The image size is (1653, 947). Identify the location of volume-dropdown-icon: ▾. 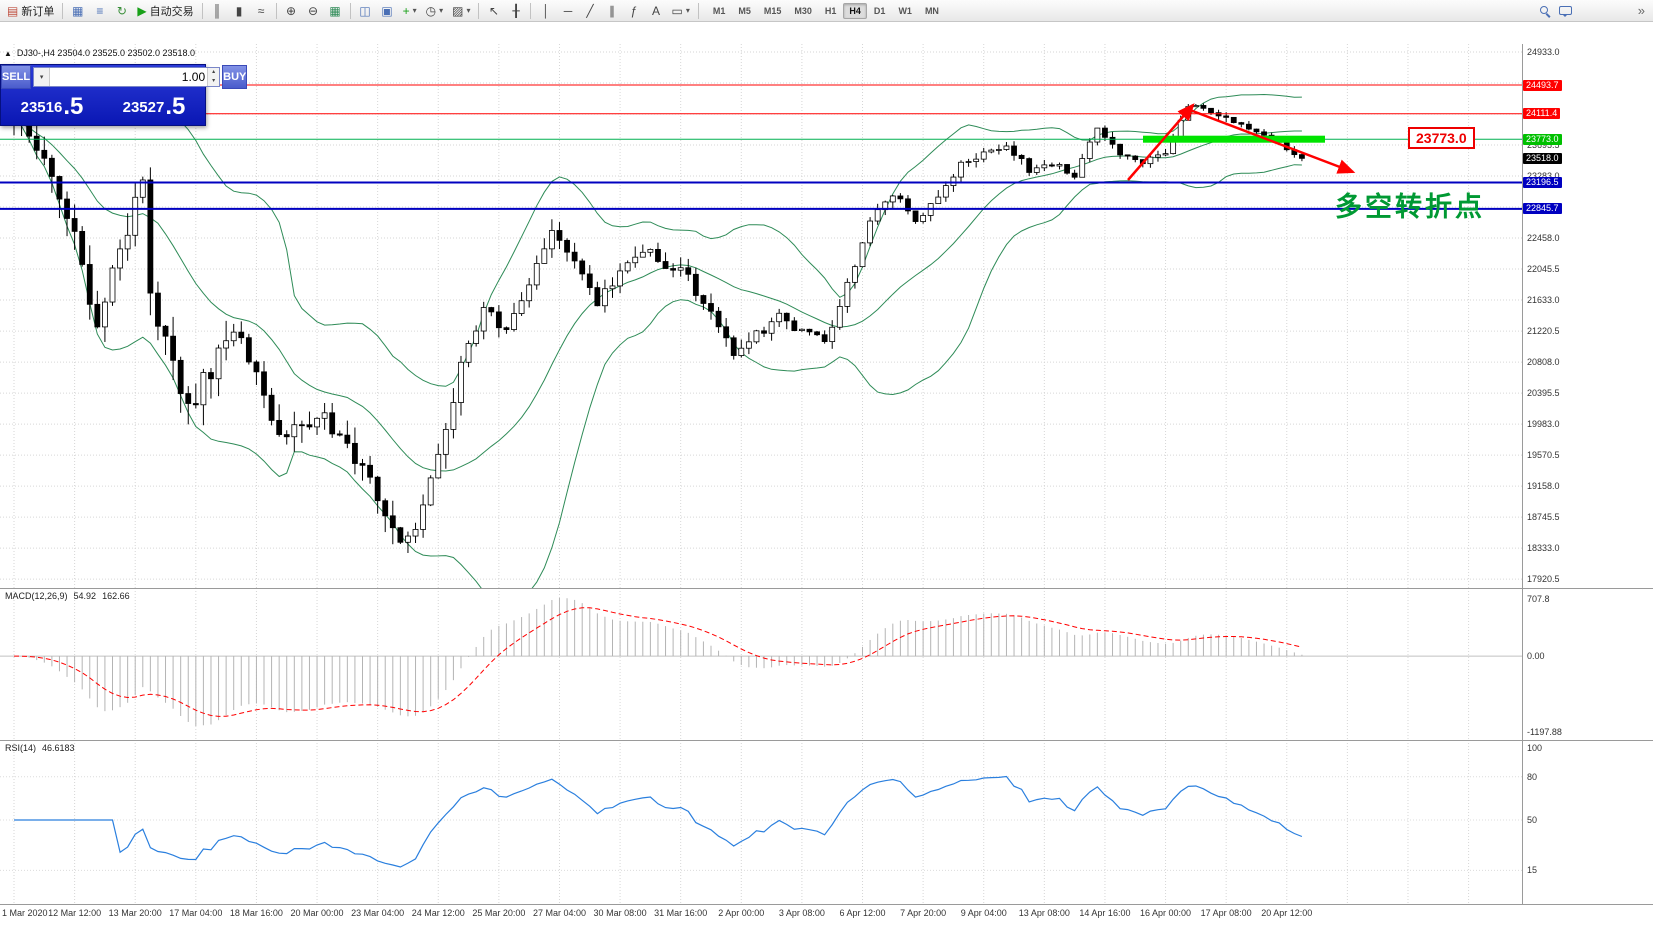
(42, 77).